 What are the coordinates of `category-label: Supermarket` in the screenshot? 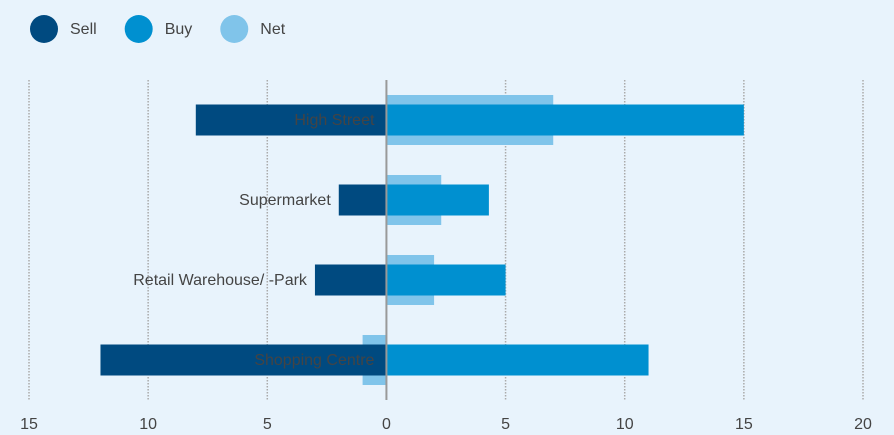 It's located at (285, 200).